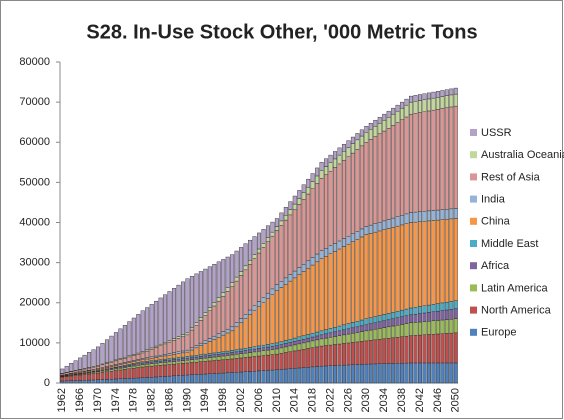  What do you see at coordinates (34, 102) in the screenshot?
I see `y-tick-label: 70000` at bounding box center [34, 102].